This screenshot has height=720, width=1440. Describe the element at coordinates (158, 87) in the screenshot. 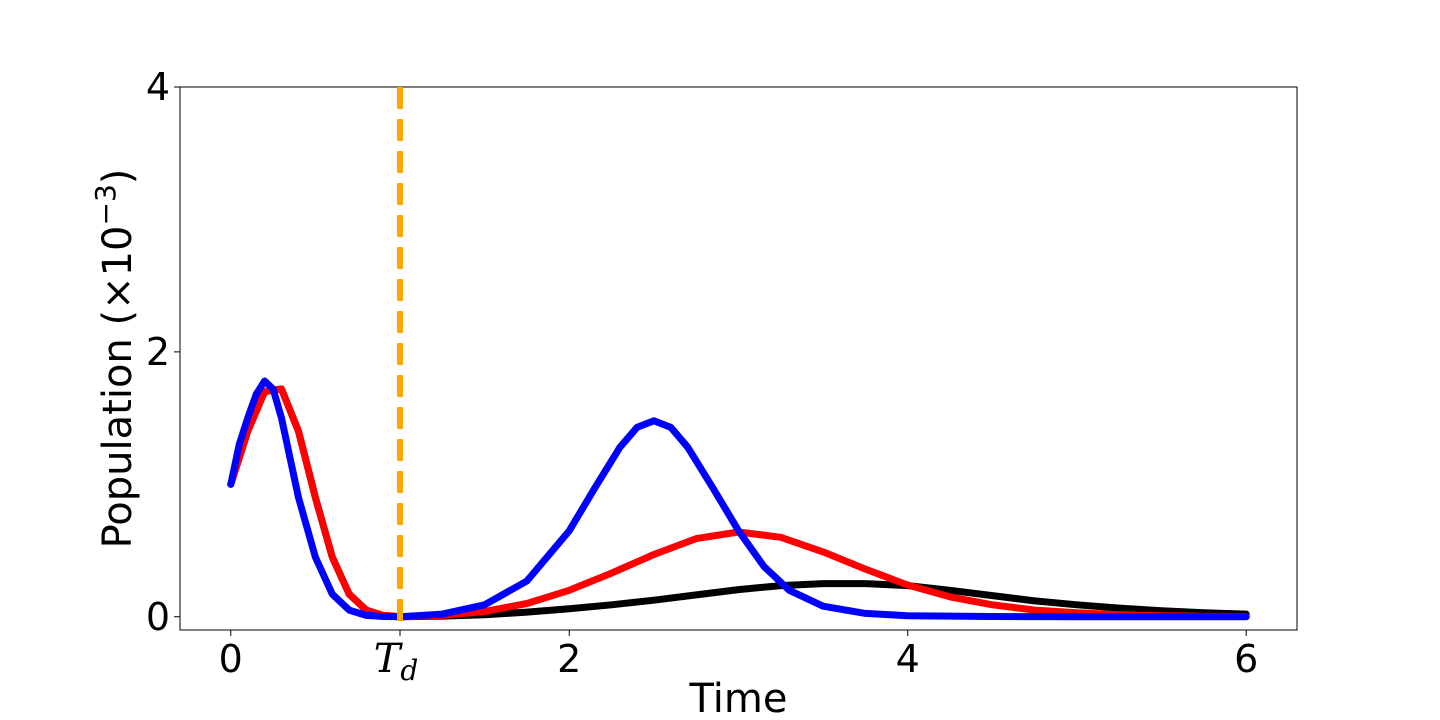

I see `y-tick-label: 4` at that location.